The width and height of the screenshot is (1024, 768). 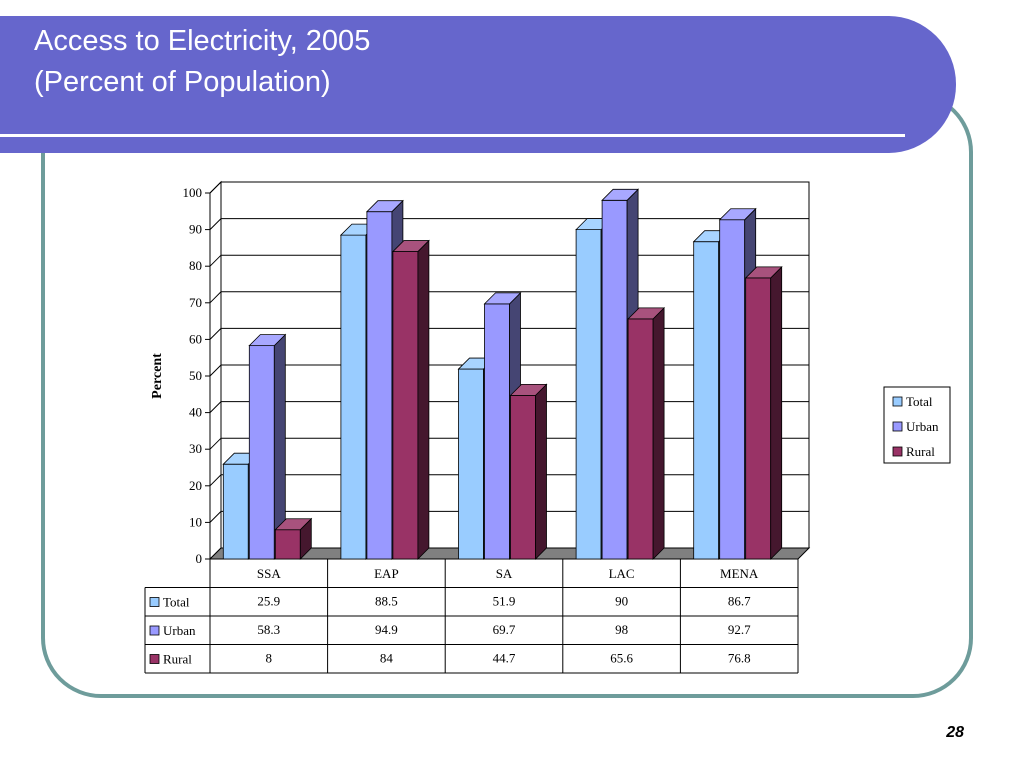 What do you see at coordinates (621, 629) in the screenshot?
I see `data-label: 98` at bounding box center [621, 629].